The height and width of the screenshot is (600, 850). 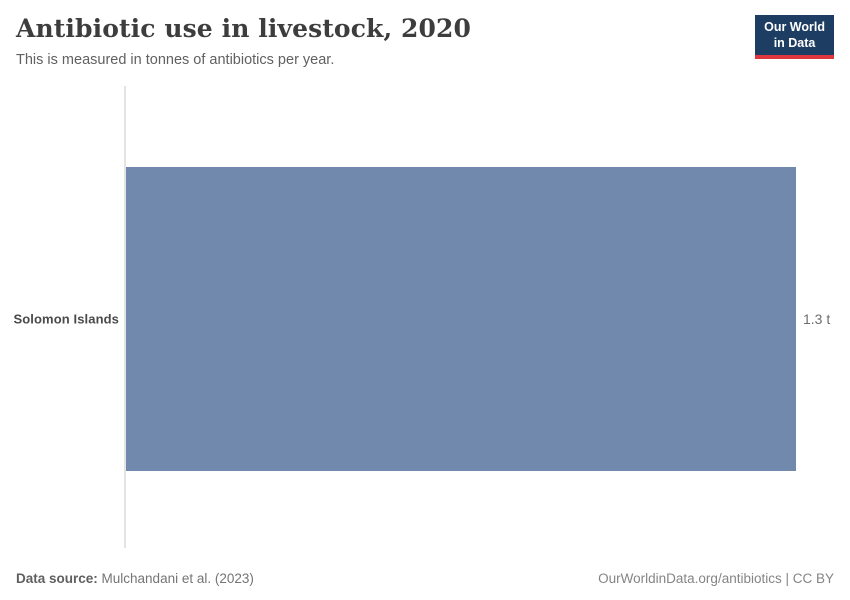 I want to click on credit-link: OurWorldinData.org/antibiotics | CC BY, so click(x=716, y=578).